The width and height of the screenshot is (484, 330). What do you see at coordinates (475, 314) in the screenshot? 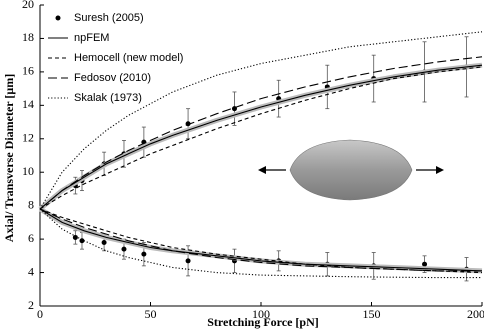
I see `x-tick-label: 200` at bounding box center [475, 314].